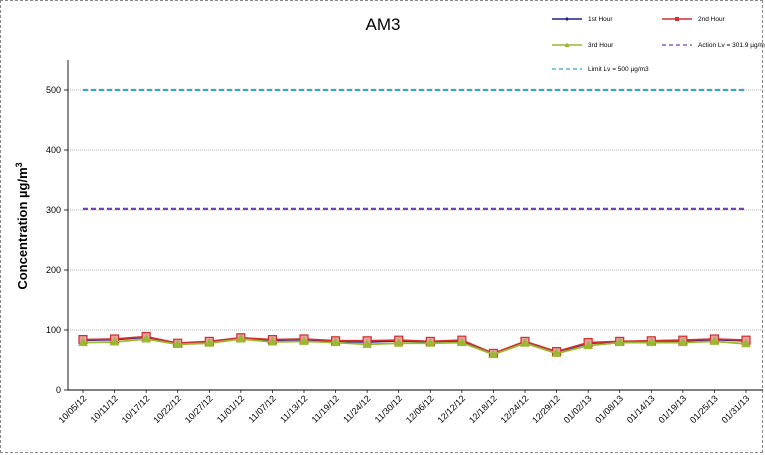  I want to click on x-tick-label: 10/17/12, so click(136, 409).